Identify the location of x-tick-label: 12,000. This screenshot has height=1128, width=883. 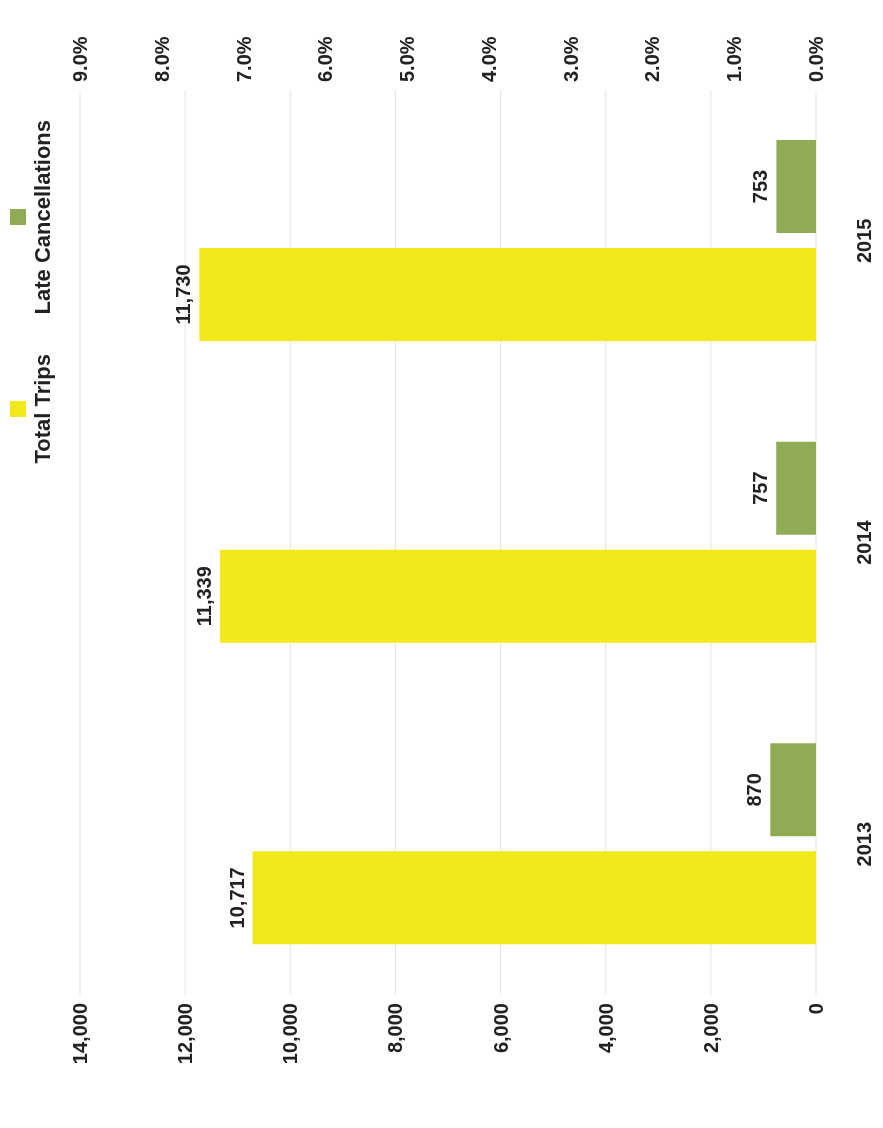
(185, 1034).